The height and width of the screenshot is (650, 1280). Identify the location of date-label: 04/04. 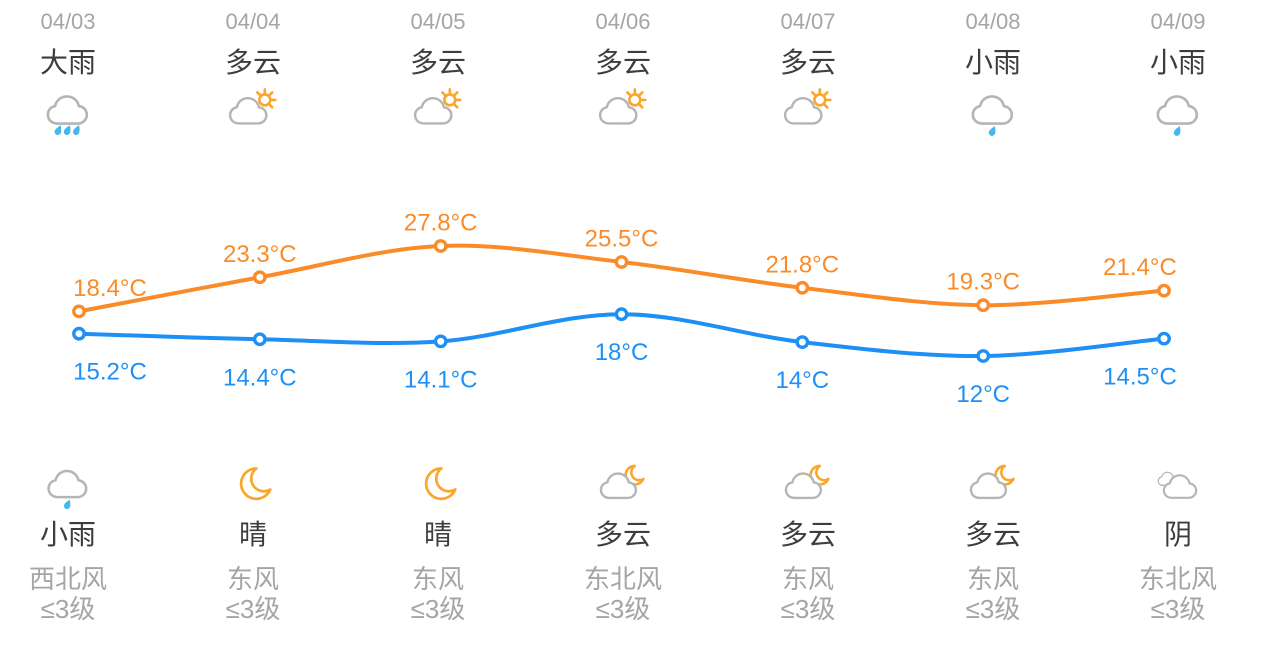
(253, 21).